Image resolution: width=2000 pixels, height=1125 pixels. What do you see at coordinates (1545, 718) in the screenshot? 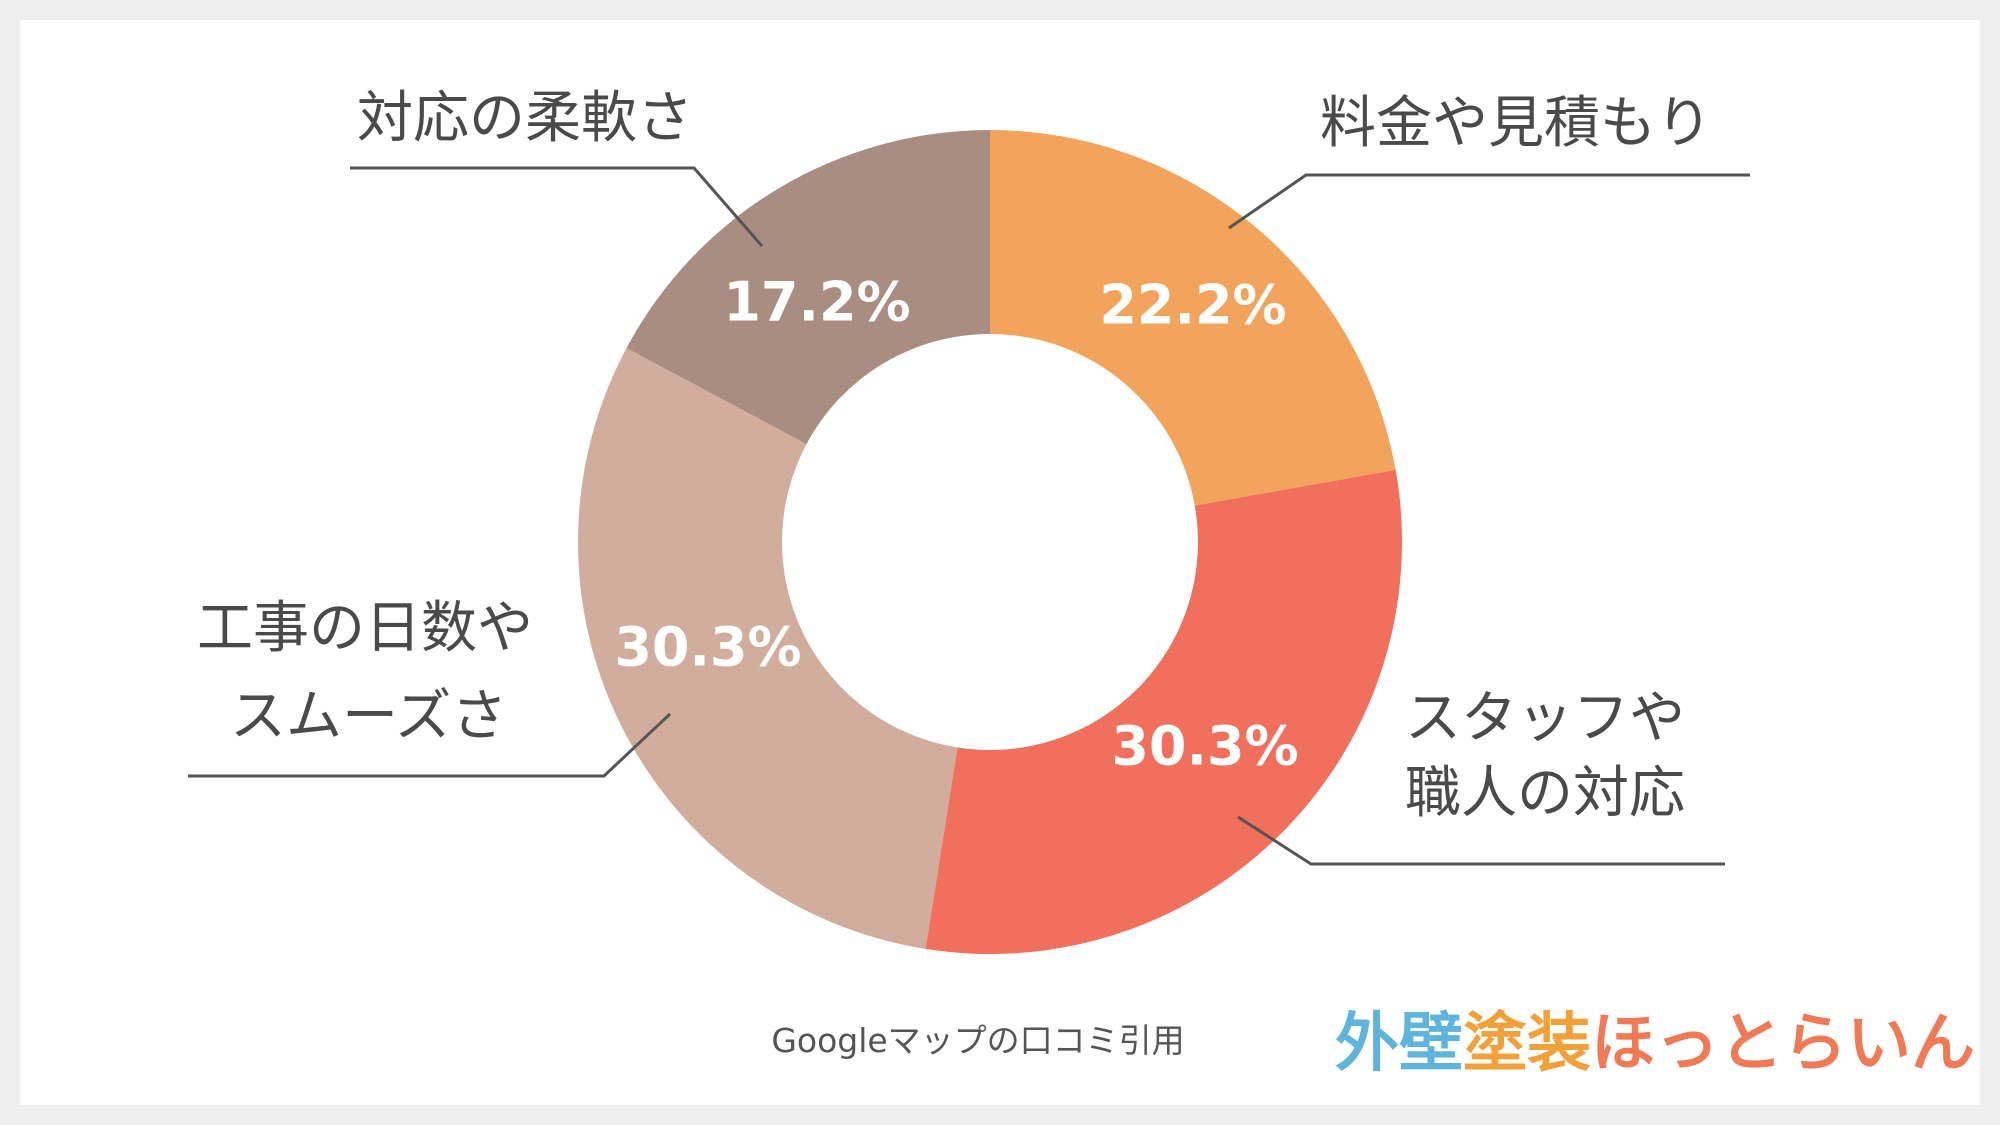
I see `category-label: スタッフや` at bounding box center [1545, 718].